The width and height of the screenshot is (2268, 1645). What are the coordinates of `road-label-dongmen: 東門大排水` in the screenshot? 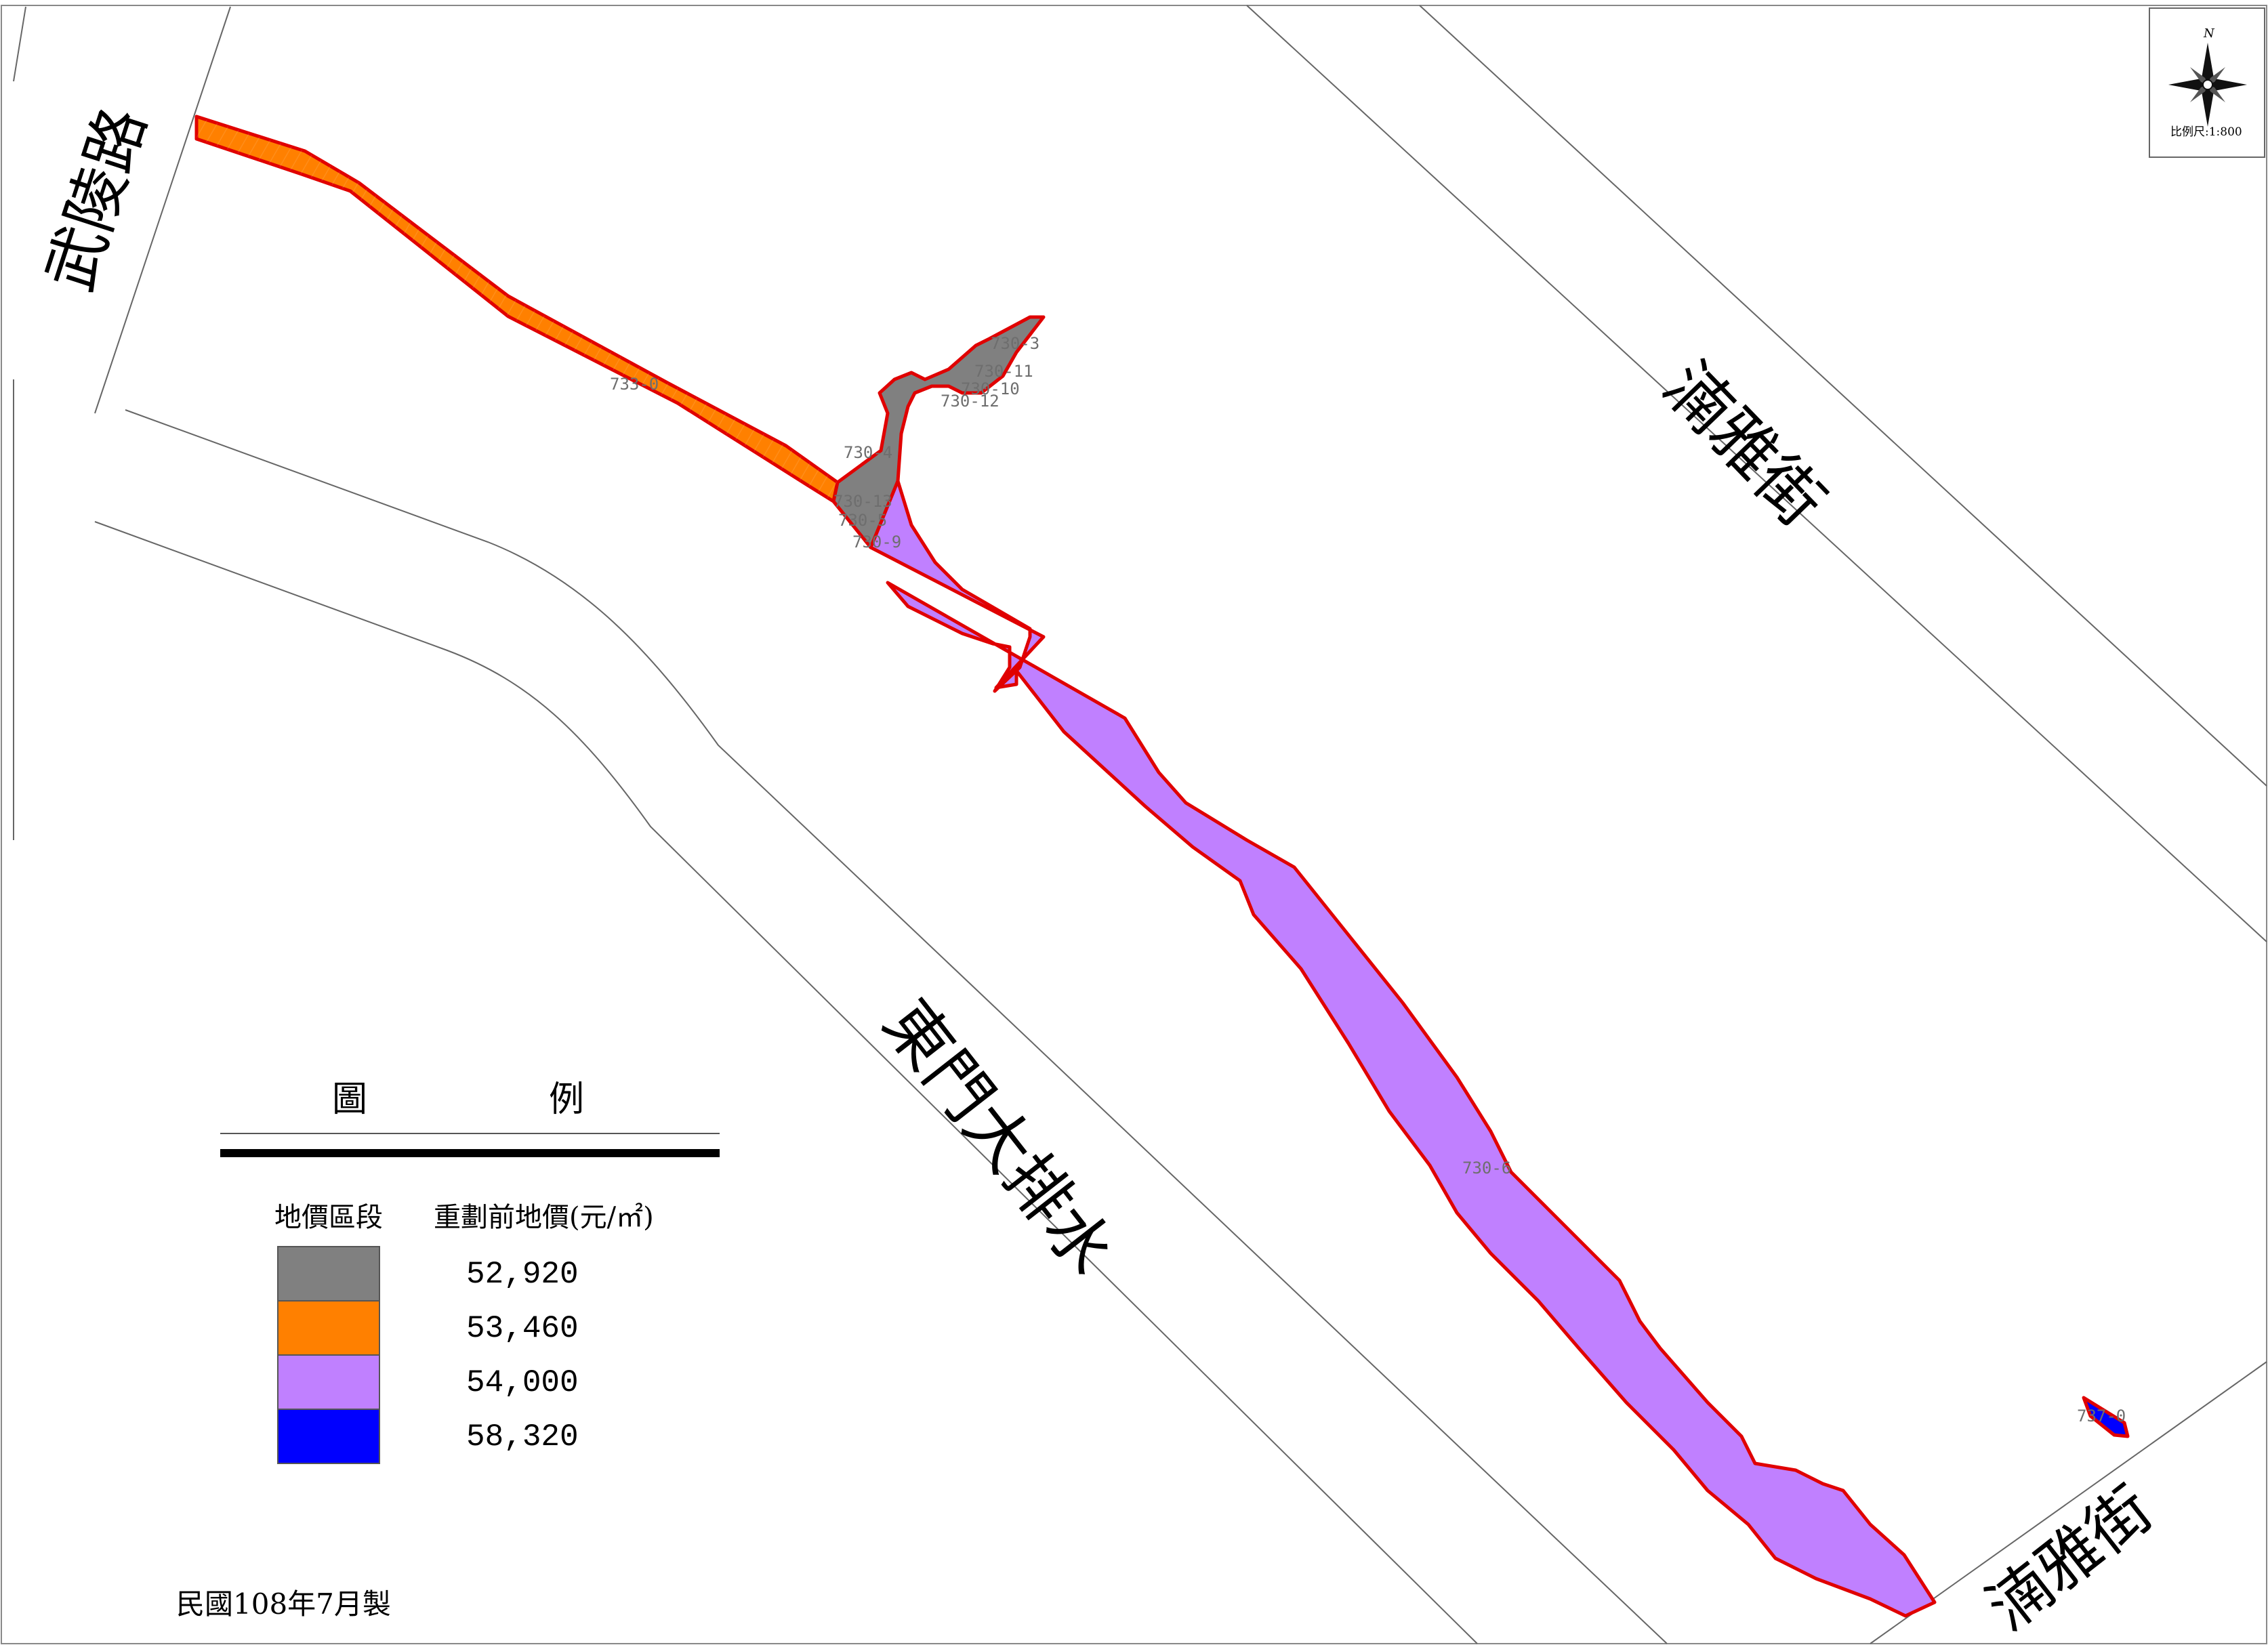 It's located at (999, 1137).